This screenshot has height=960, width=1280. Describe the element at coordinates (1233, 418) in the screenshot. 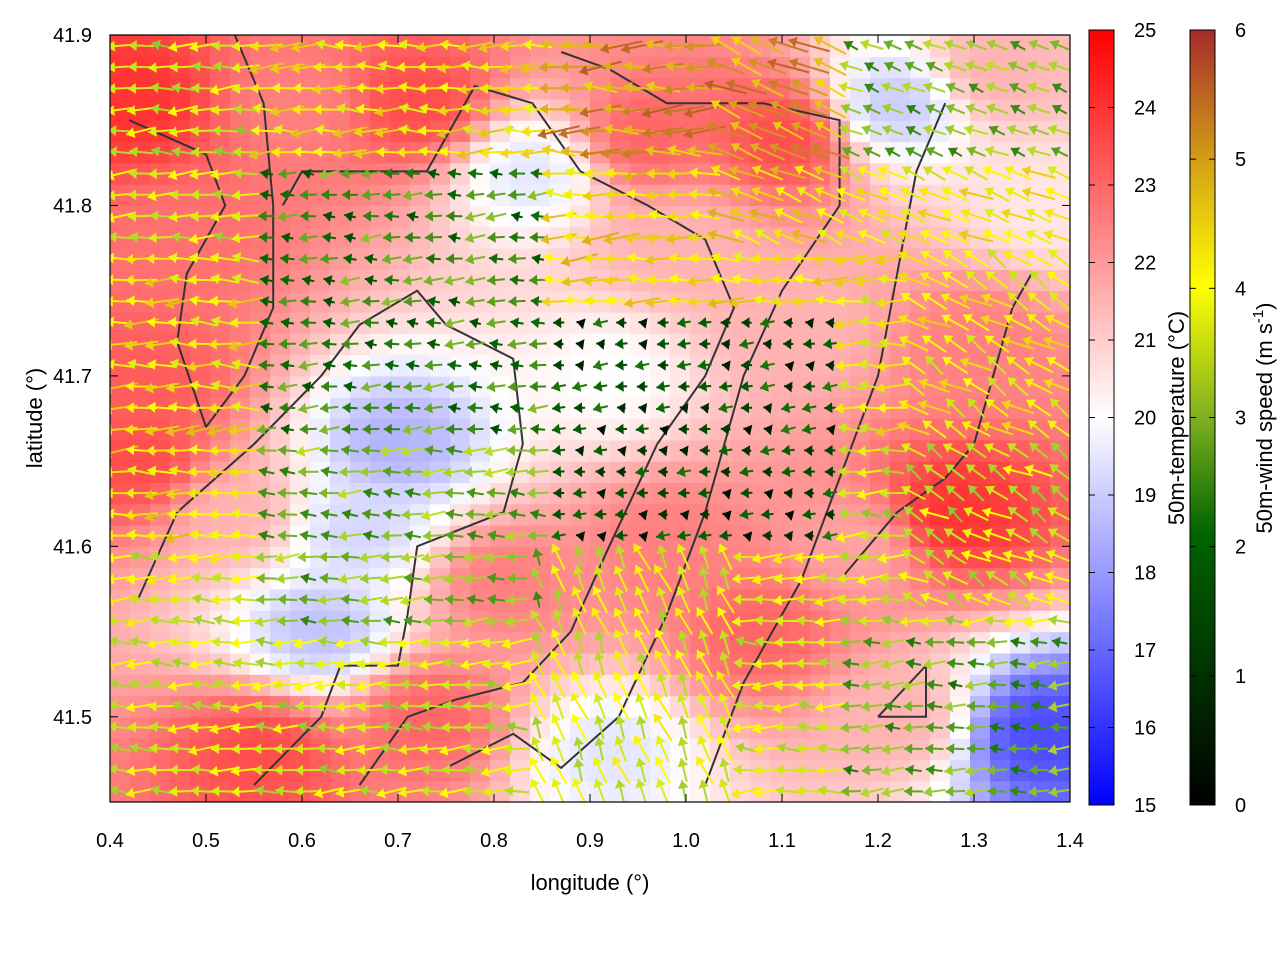

I see `wind-speed-colorbar: 0 1 2 3 4 5 6 50m-wind speed (m s-1)` at that location.